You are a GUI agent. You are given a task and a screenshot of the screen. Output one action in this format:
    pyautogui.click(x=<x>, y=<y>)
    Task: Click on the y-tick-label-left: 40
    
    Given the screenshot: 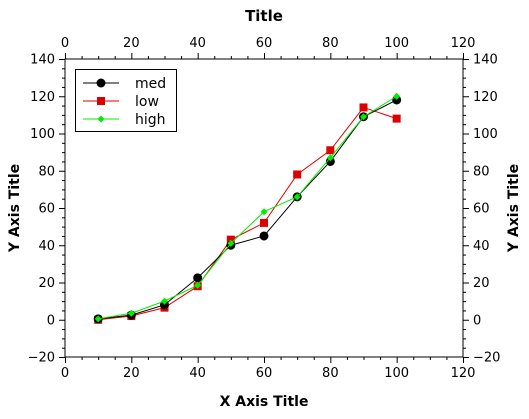 What is the action you would take?
    pyautogui.click(x=46, y=246)
    